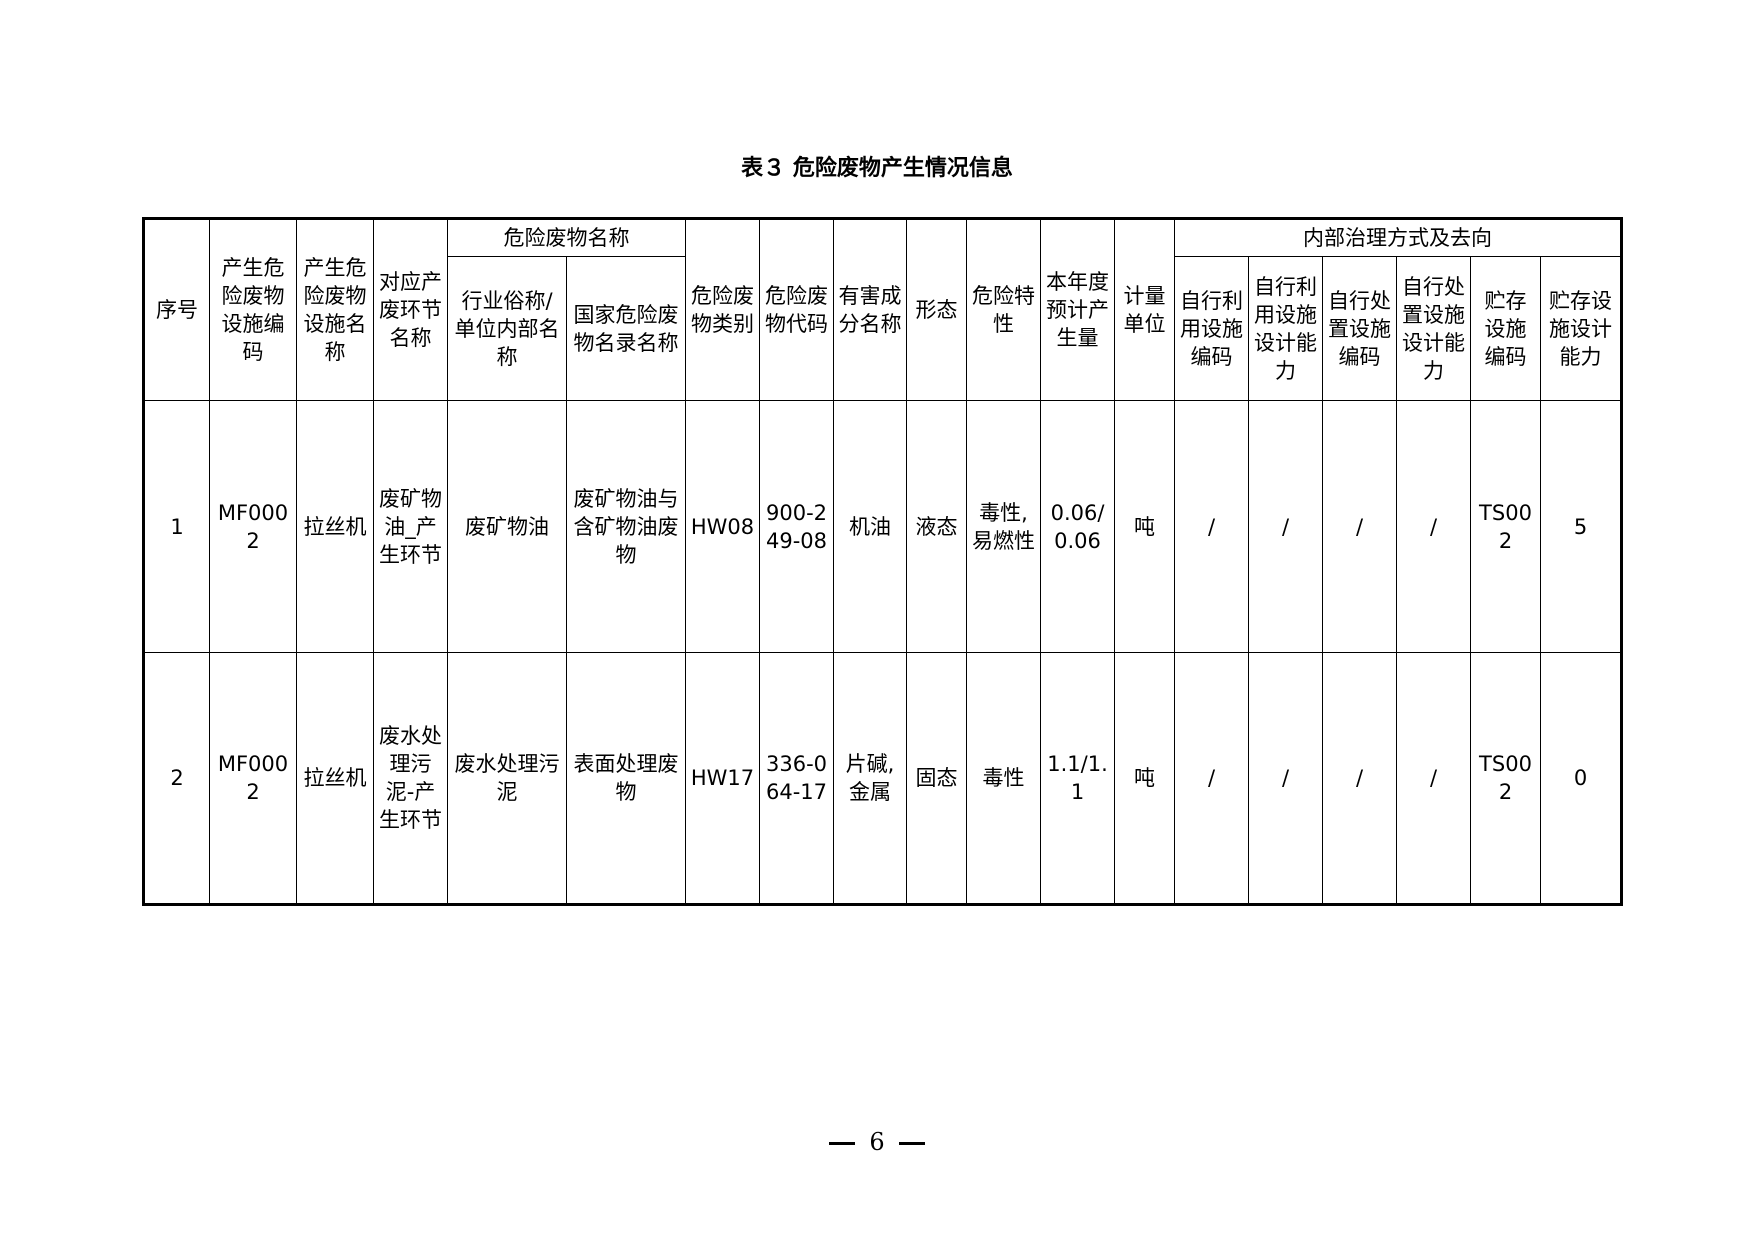 The image size is (1754, 1241). What do you see at coordinates (936, 526) in the screenshot?
I see `table-cell: 液态` at bounding box center [936, 526].